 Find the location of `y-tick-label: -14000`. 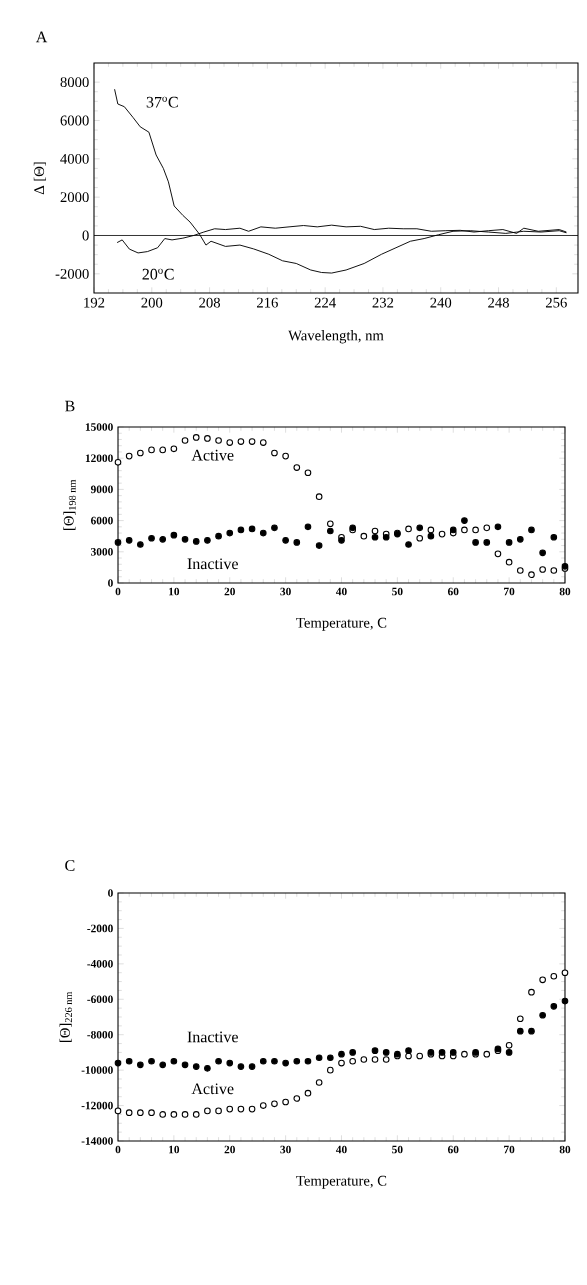

y-tick-label: -14000 is located at coordinates (97, 1141).